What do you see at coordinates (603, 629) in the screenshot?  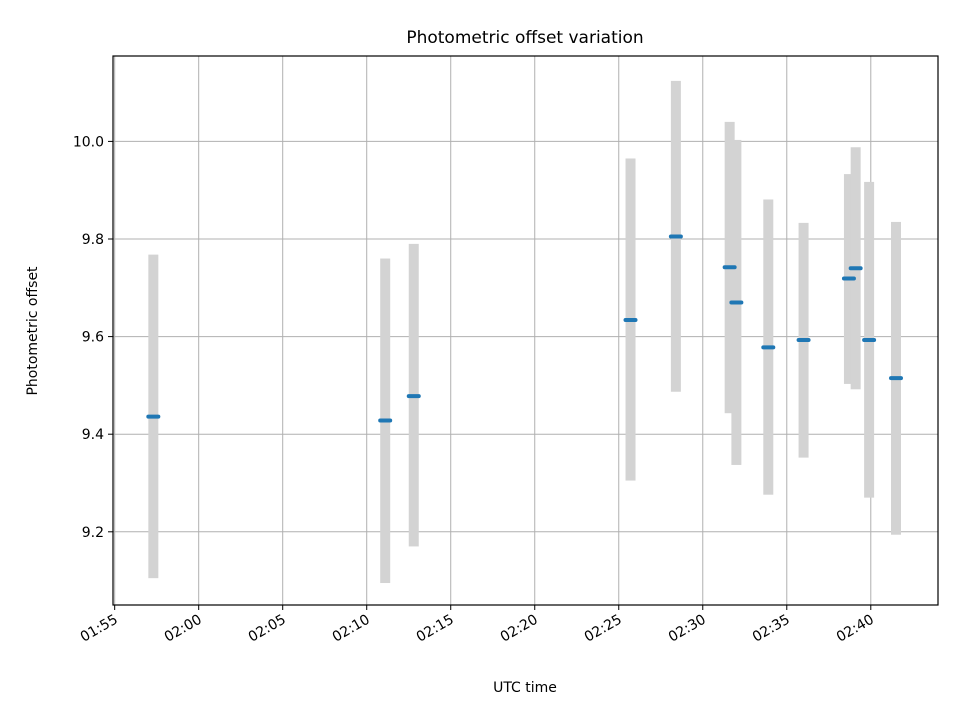 I see `x-tick-label: 02:25` at bounding box center [603, 629].